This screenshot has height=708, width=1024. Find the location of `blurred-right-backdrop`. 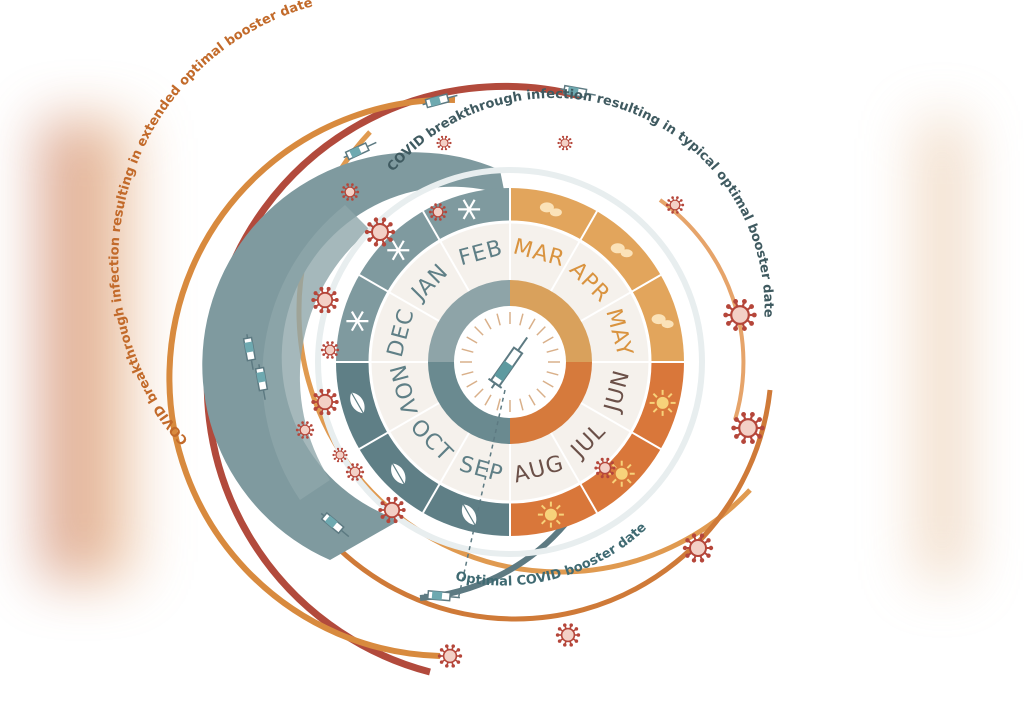

blurred-right-backdrop is located at coordinates (934, 350).